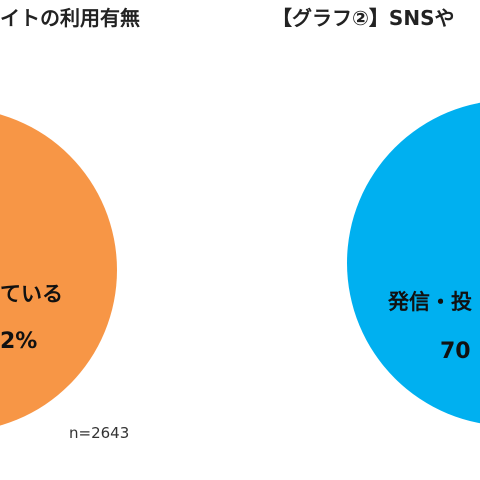 Image resolution: width=480 pixels, height=480 pixels. I want to click on left-slice-label: ている, so click(31, 294).